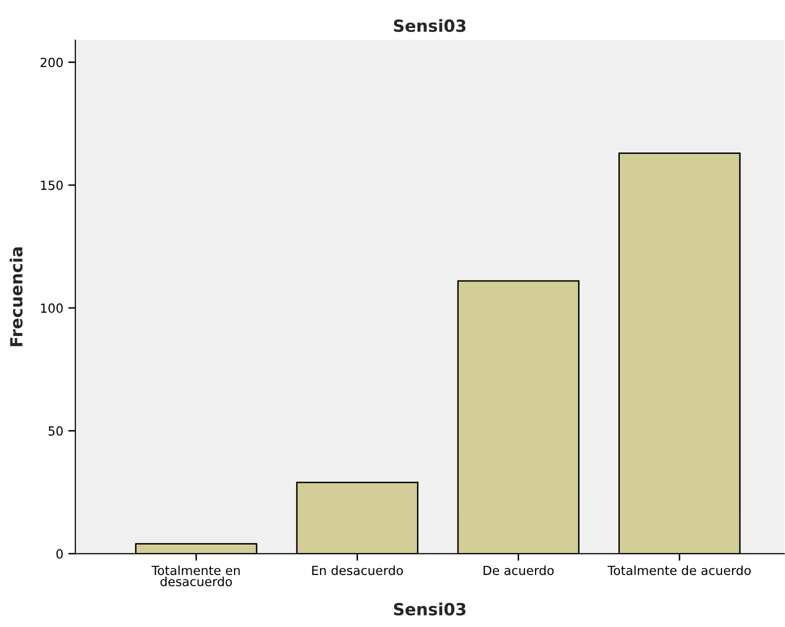  I want to click on y-tick-label: 0, so click(59, 554).